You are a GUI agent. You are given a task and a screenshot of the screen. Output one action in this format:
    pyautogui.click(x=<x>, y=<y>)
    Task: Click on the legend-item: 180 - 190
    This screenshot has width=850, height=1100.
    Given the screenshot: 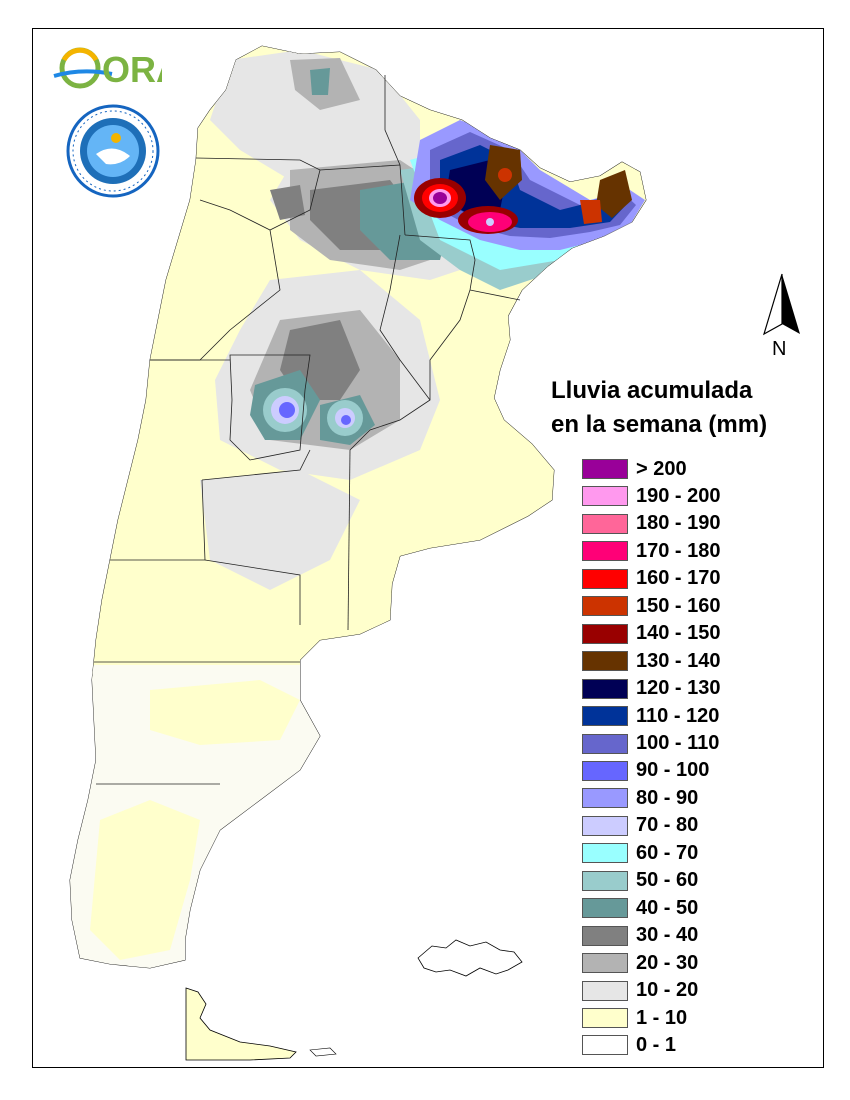 What is the action you would take?
    pyautogui.click(x=651, y=523)
    